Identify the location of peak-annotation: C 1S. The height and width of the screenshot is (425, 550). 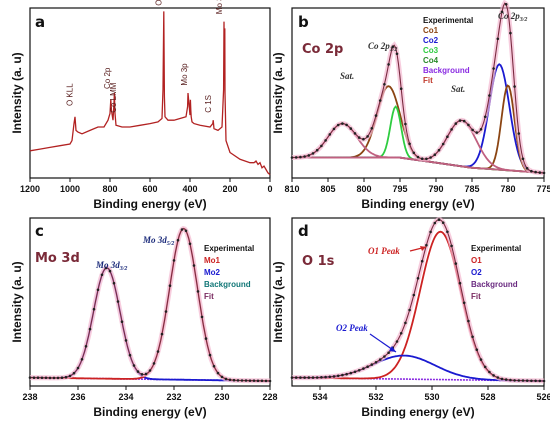
(208, 104).